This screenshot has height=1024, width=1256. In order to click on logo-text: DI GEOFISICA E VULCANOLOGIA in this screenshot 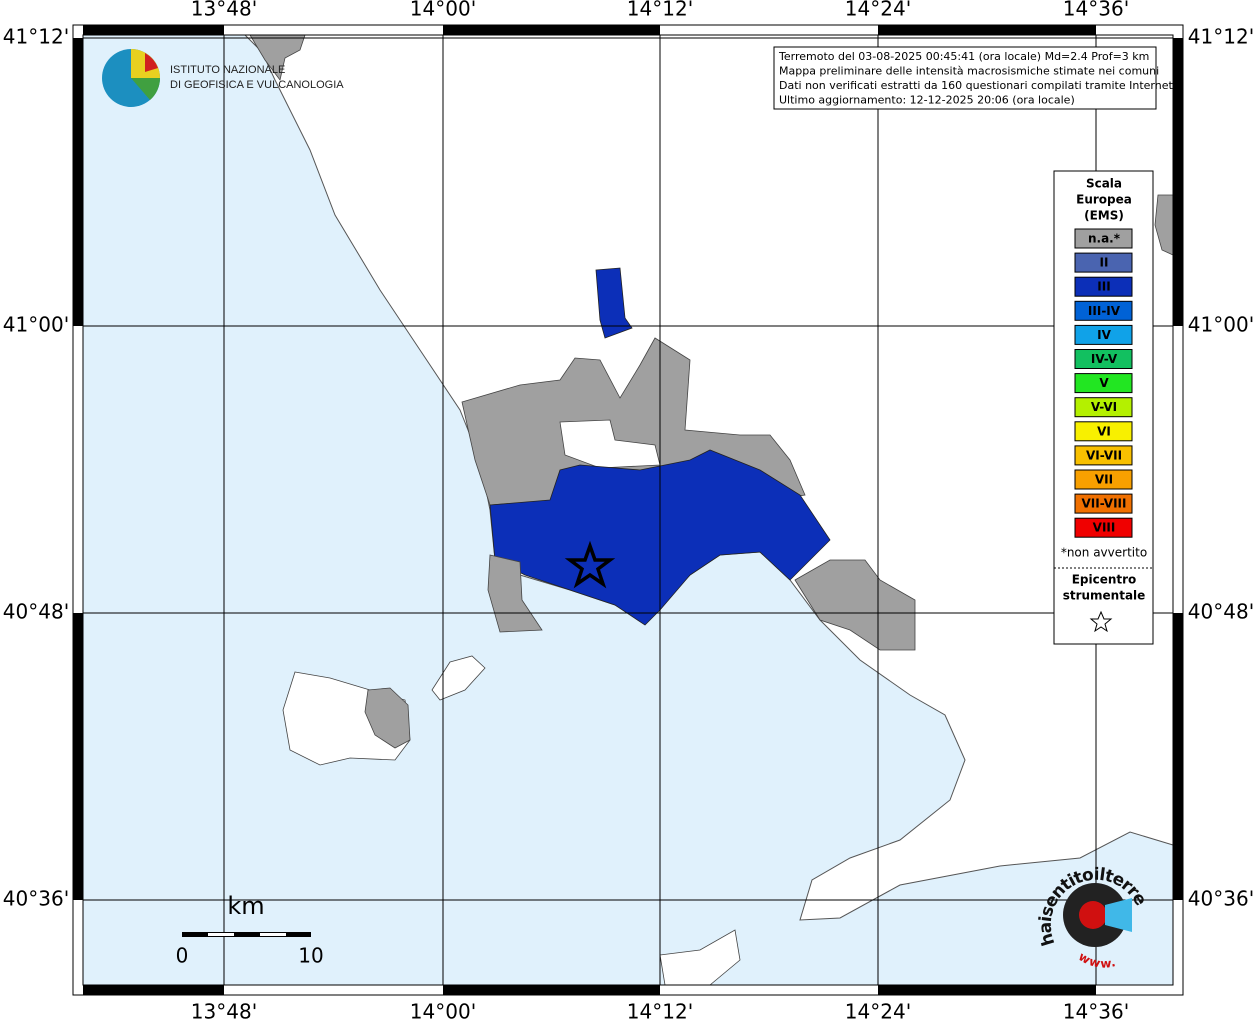, I will do `click(257, 85)`.